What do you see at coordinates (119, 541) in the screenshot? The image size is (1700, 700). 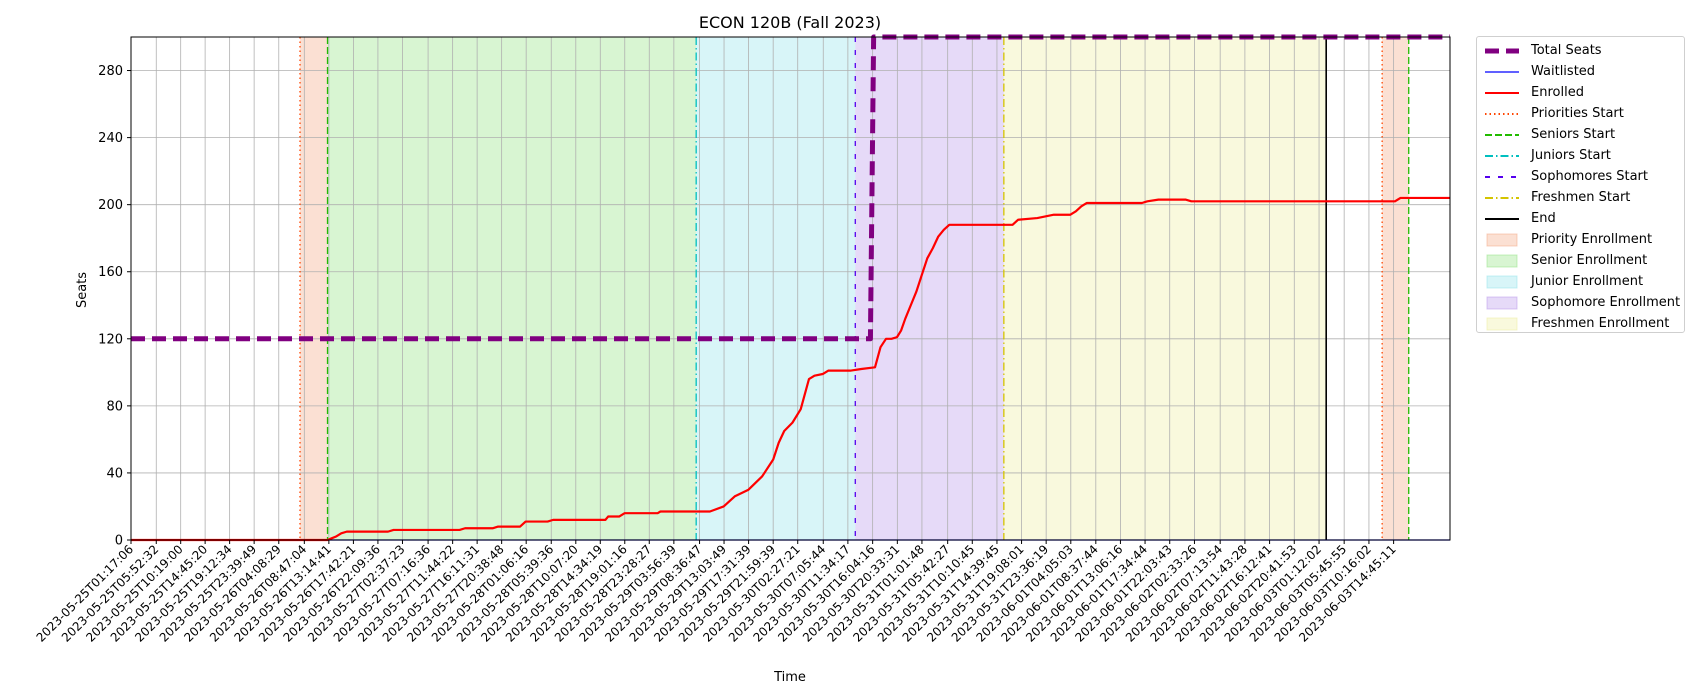 I see `y-tick-label: 0` at bounding box center [119, 541].